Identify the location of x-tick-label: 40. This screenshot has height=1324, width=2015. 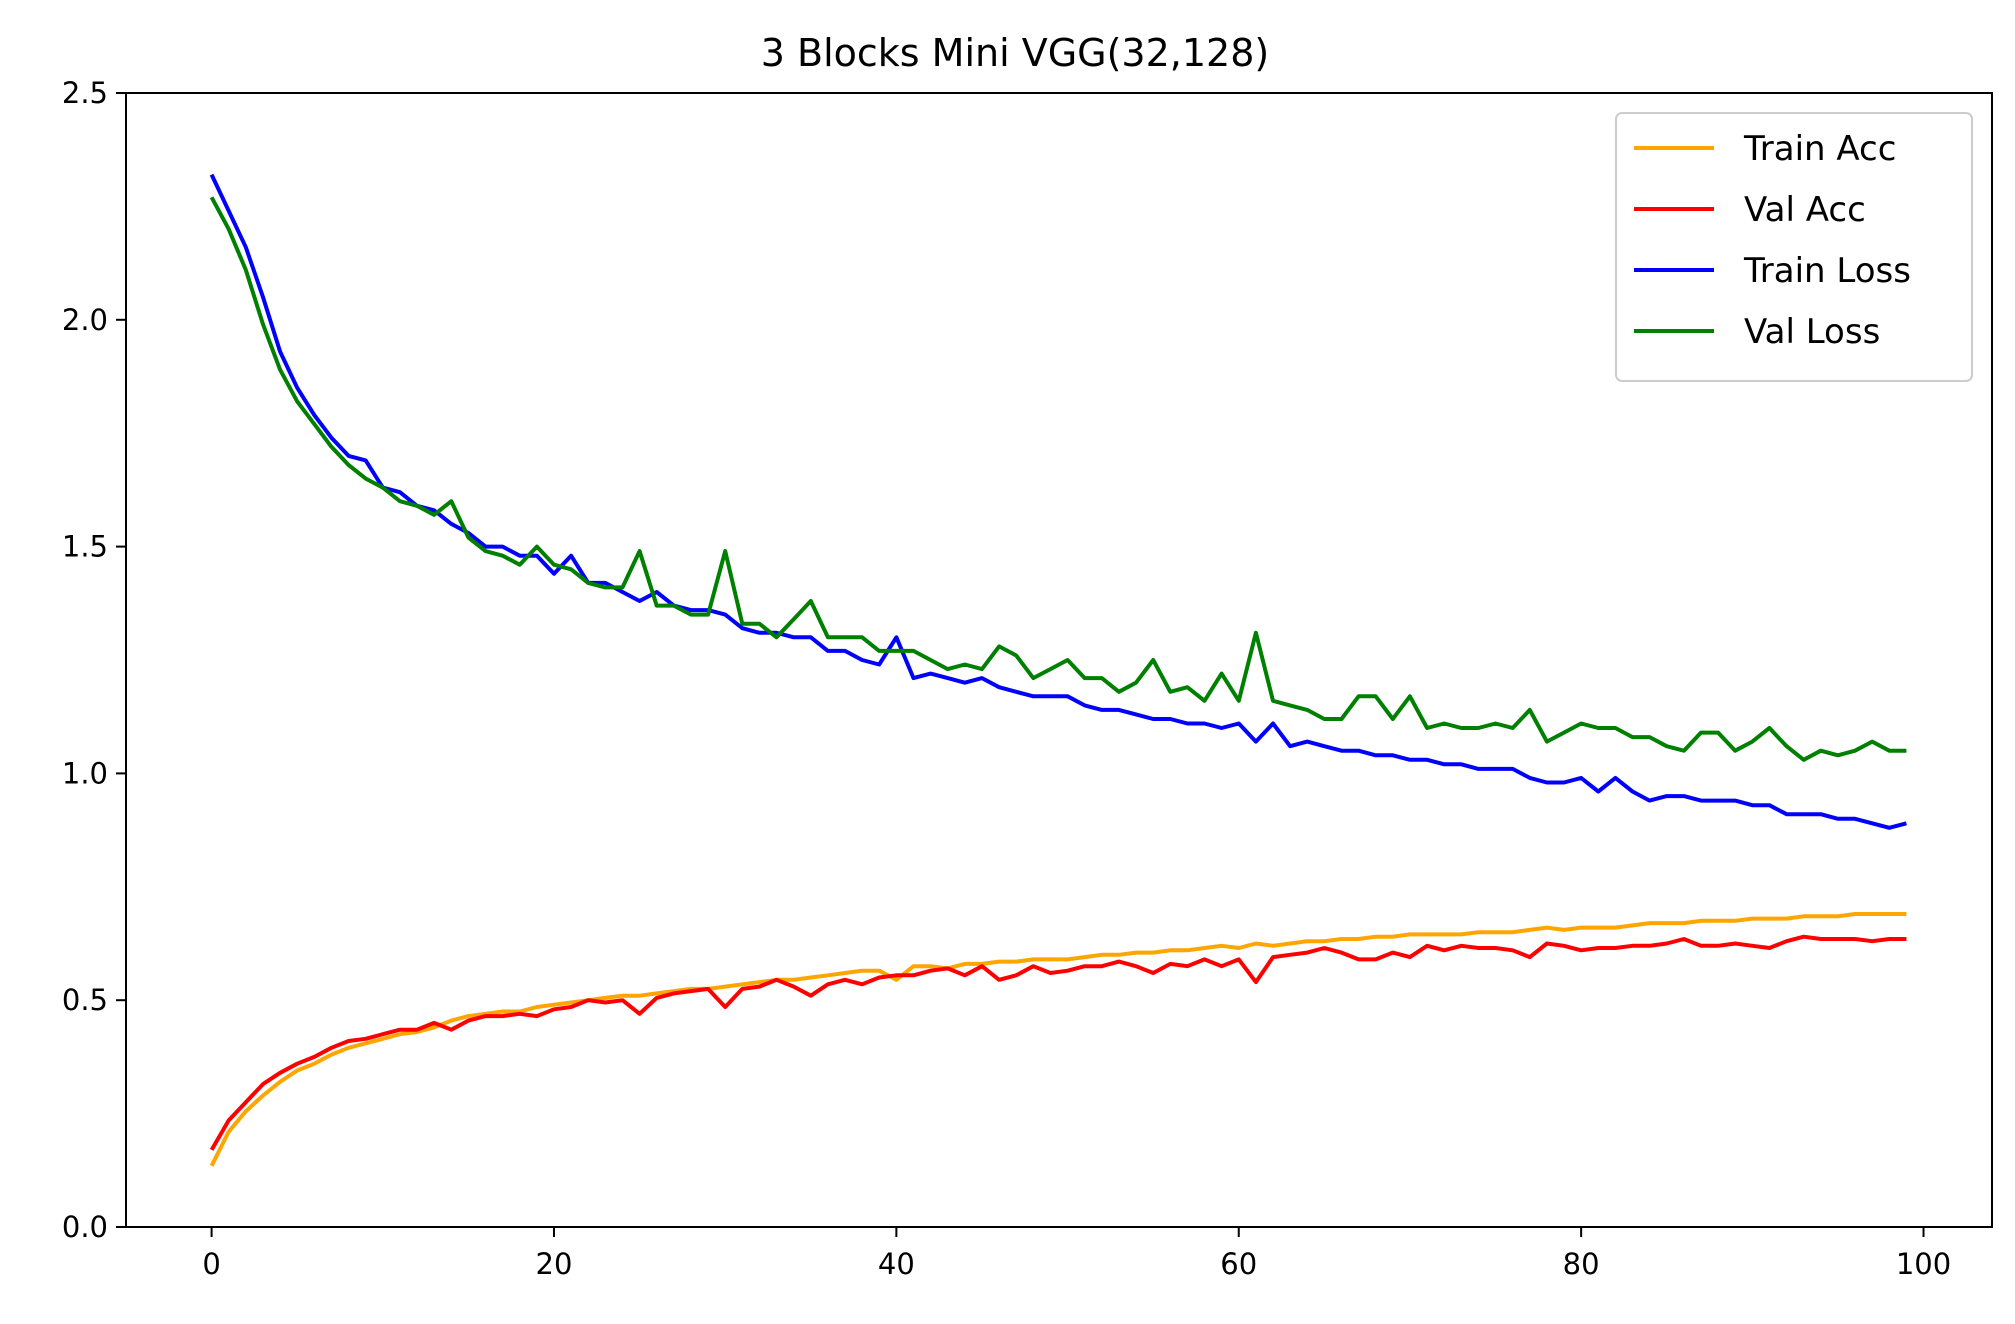
(896, 1264).